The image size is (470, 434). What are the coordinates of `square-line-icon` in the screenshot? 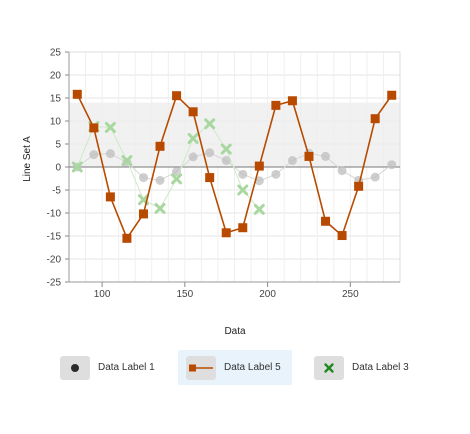 It's located at (201, 367).